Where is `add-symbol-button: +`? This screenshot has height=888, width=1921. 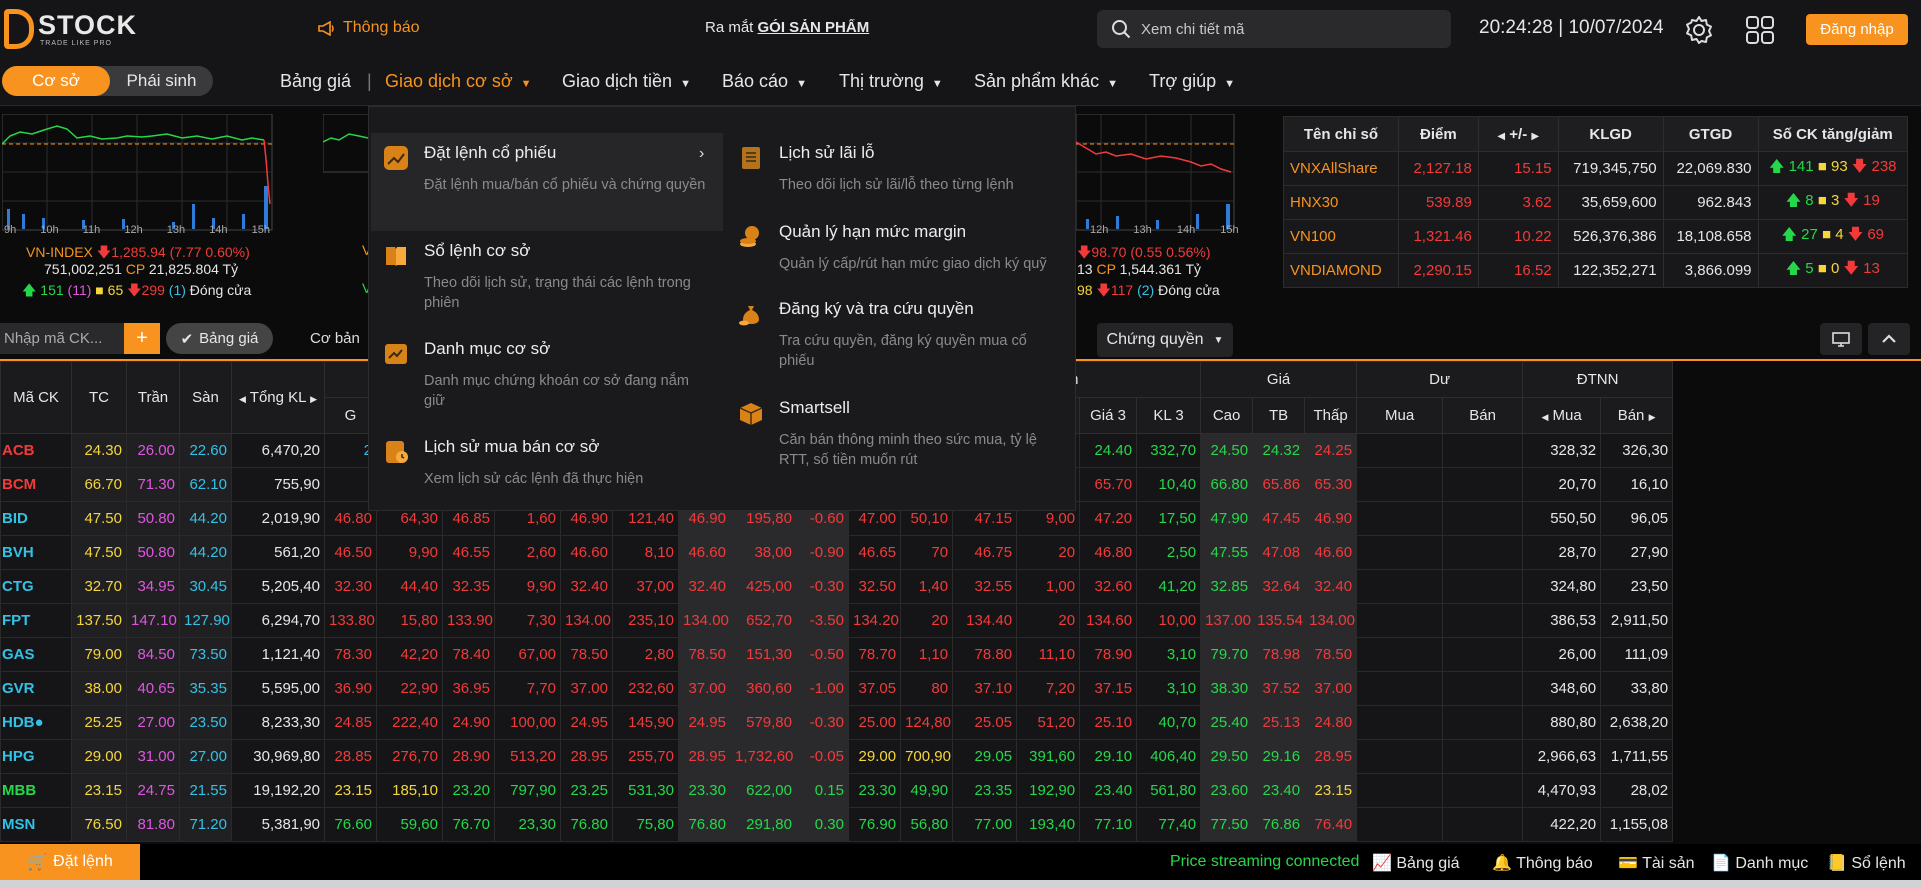
add-symbol-button: + is located at coordinates (142, 338).